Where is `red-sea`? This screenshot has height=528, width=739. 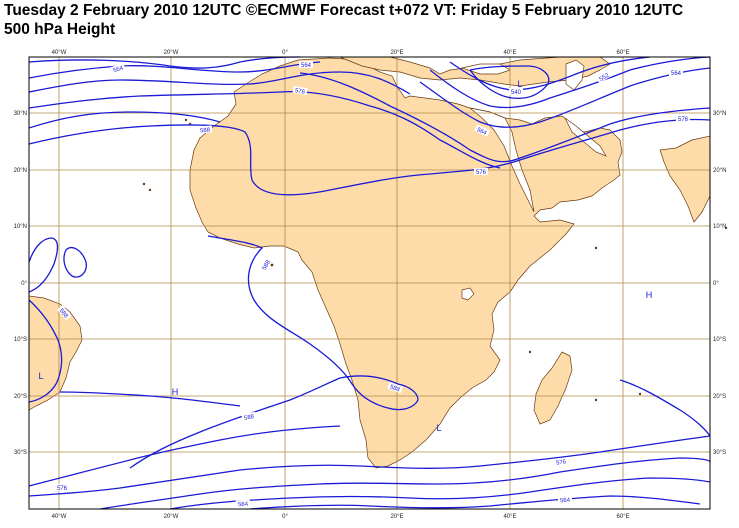 red-sea is located at coordinates (502, 160).